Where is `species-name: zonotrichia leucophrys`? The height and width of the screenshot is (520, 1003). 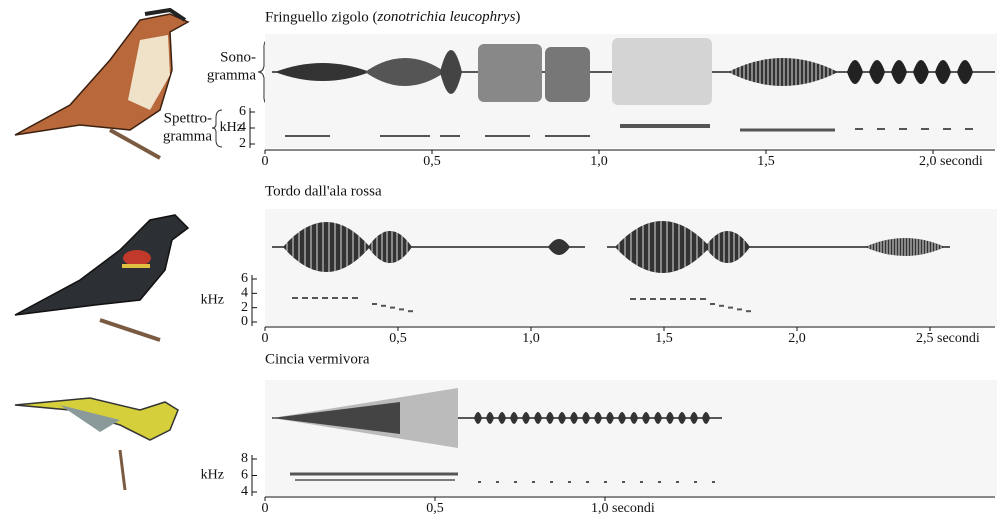
species-name: zonotrichia leucophrys is located at coordinates (446, 17).